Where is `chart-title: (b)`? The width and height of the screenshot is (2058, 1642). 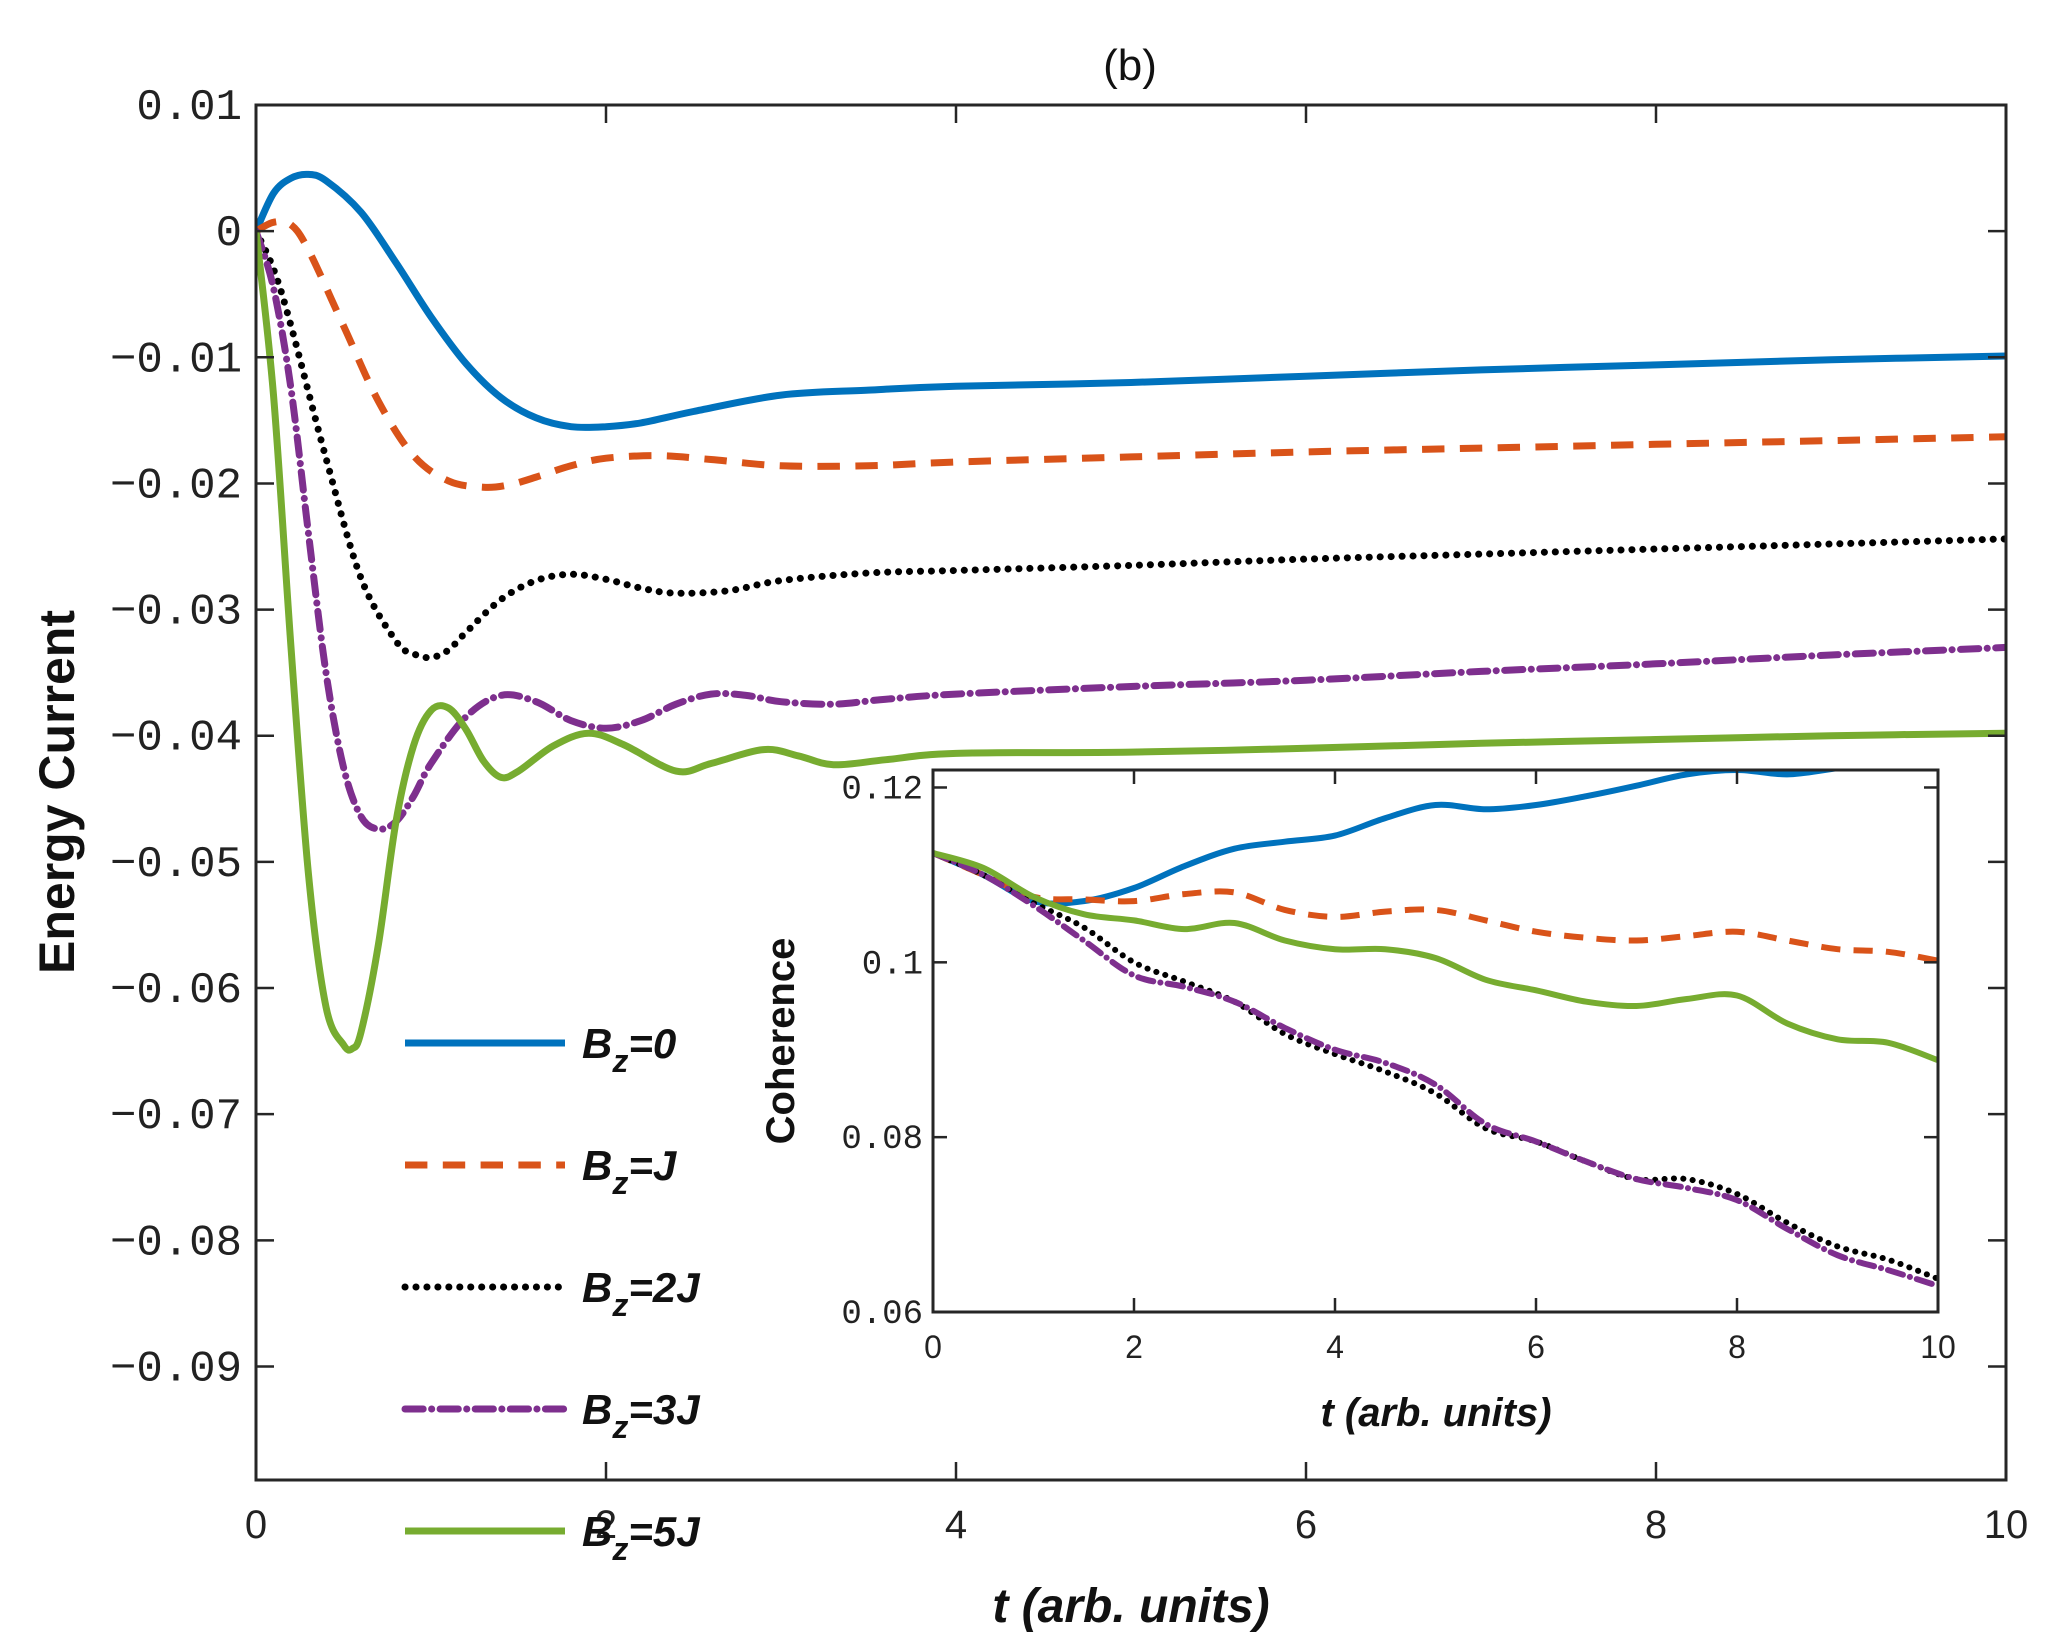 chart-title: (b) is located at coordinates (1130, 65).